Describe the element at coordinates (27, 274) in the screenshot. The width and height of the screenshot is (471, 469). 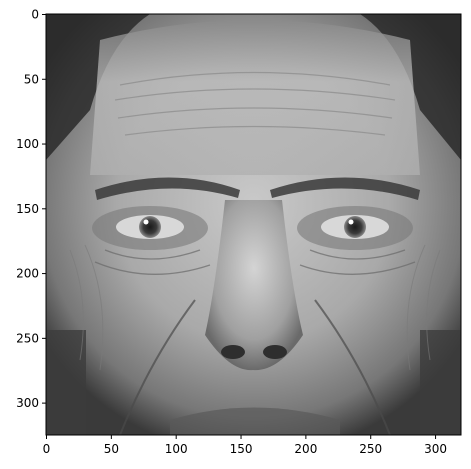
I see `y-tick-label: 200` at that location.